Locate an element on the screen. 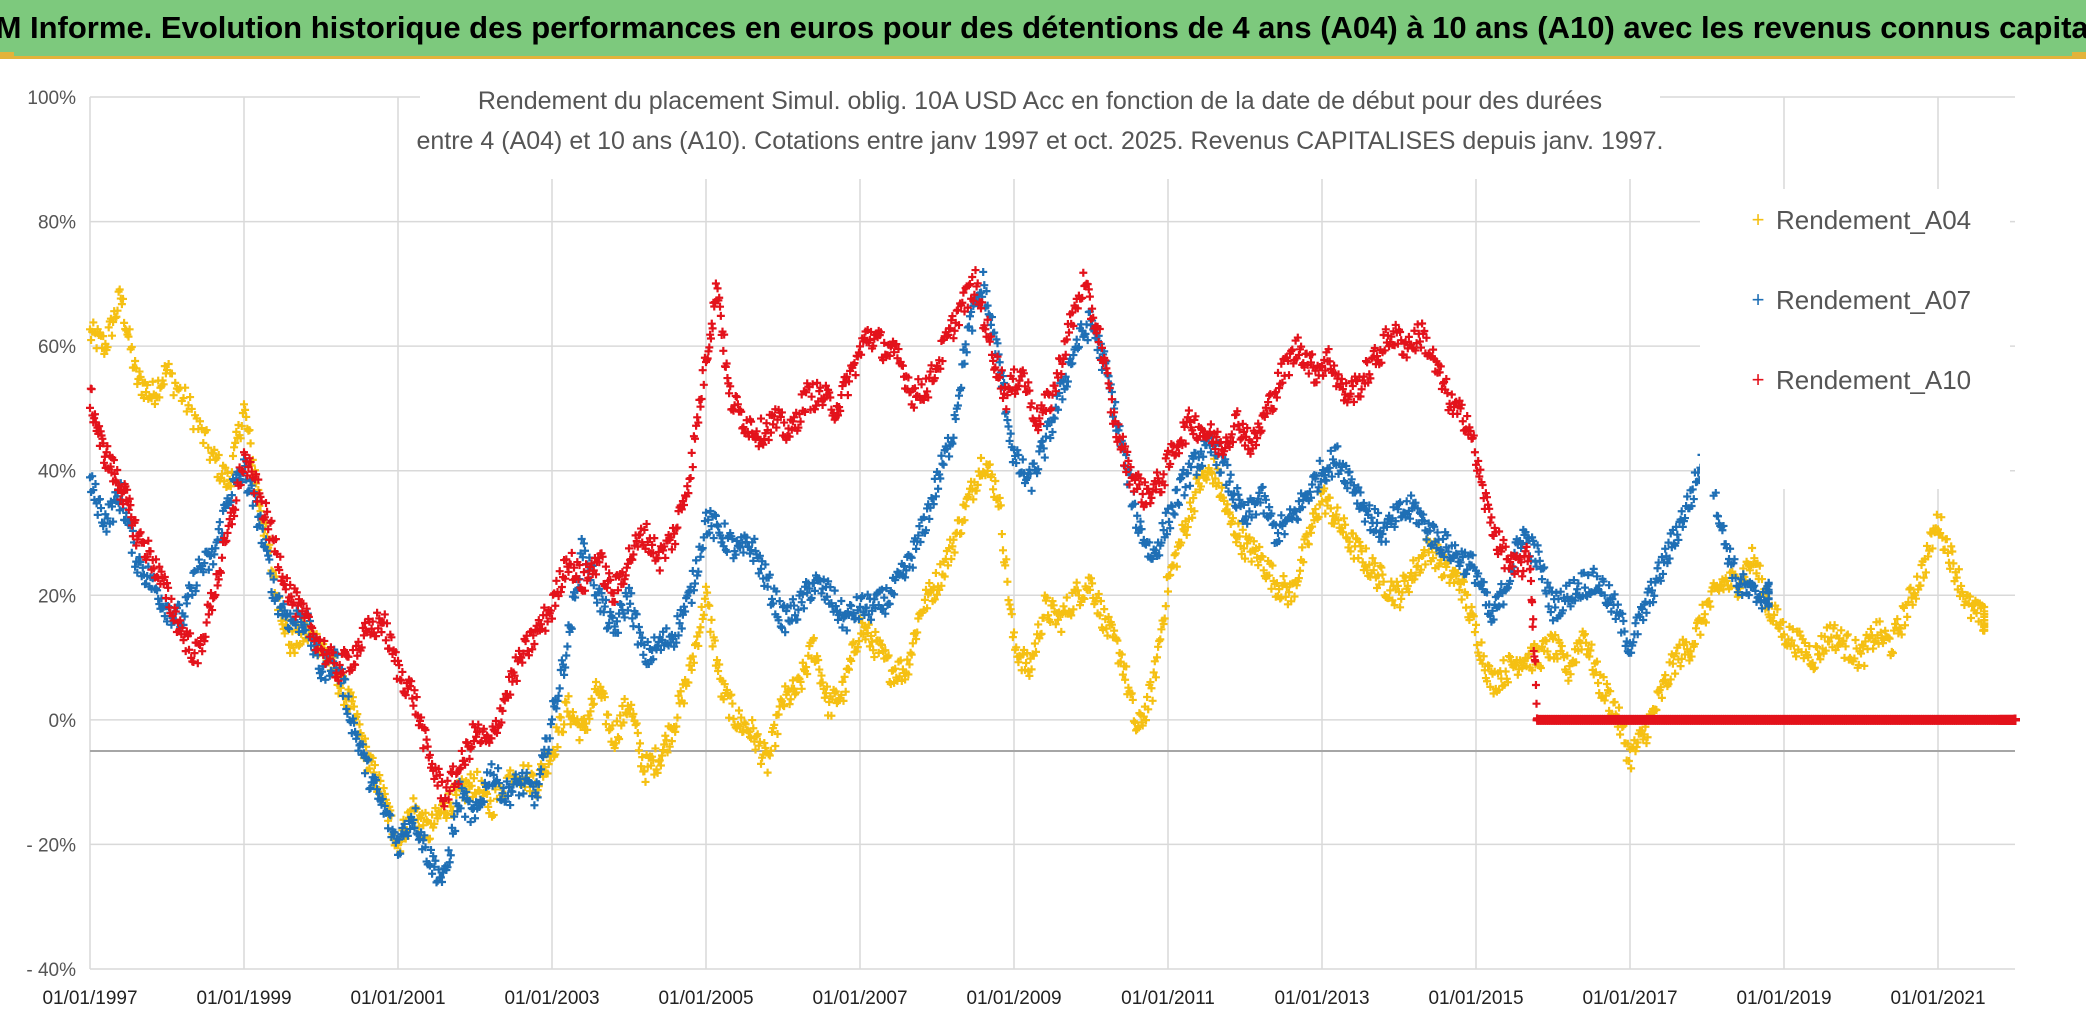 This screenshot has width=2086, height=1032. x-tick-label: 01/01/2011 is located at coordinates (1168, 998).